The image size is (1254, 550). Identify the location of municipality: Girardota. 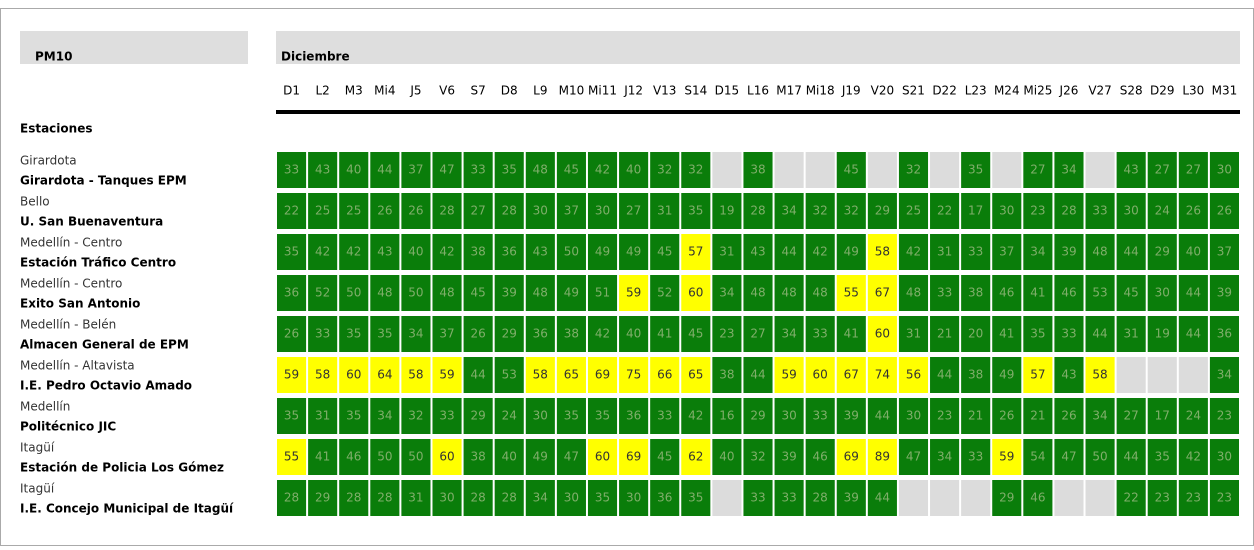
(48, 161).